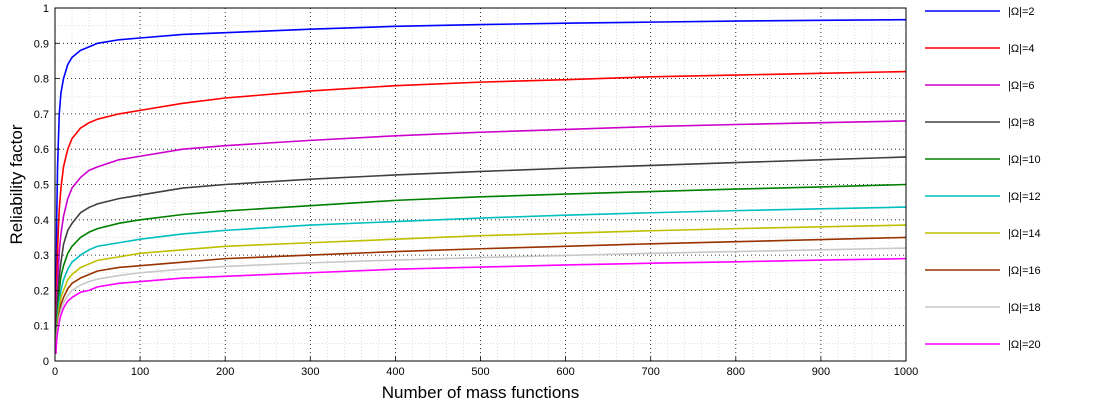 The image size is (1119, 407). I want to click on x-tick-label: 300, so click(310, 372).